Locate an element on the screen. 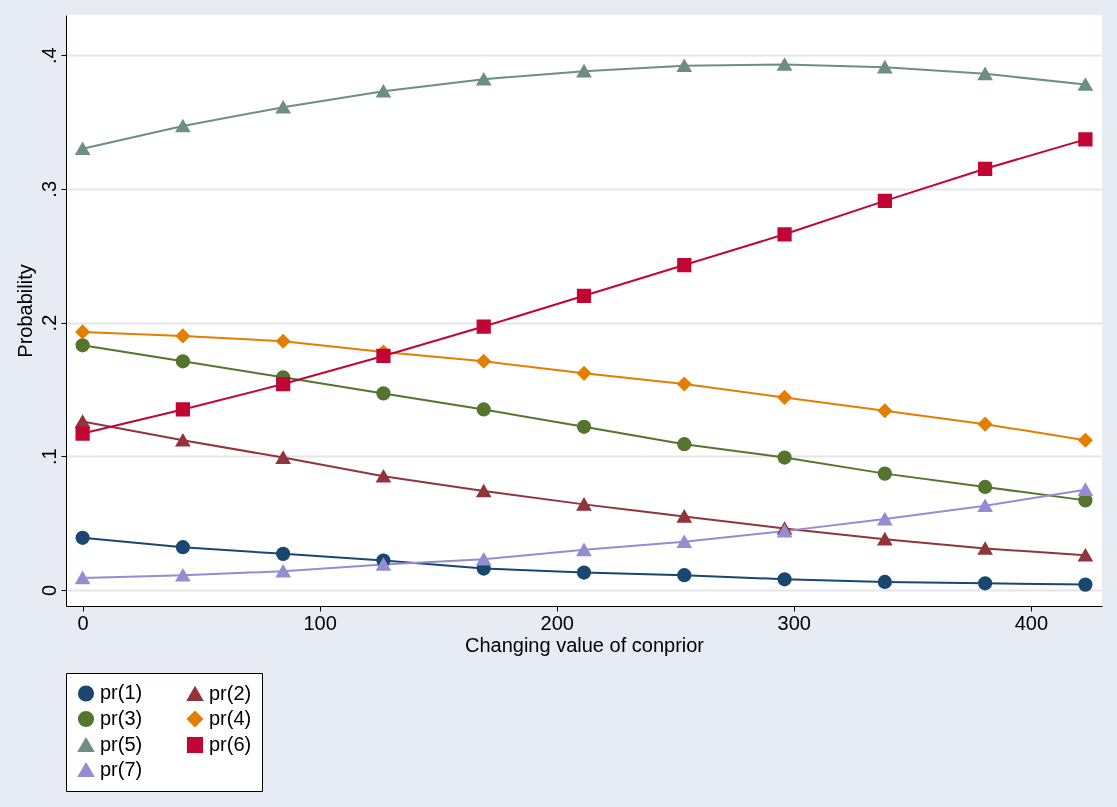 This screenshot has width=1117, height=807. legend-label: pr(3) is located at coordinates (121, 718).